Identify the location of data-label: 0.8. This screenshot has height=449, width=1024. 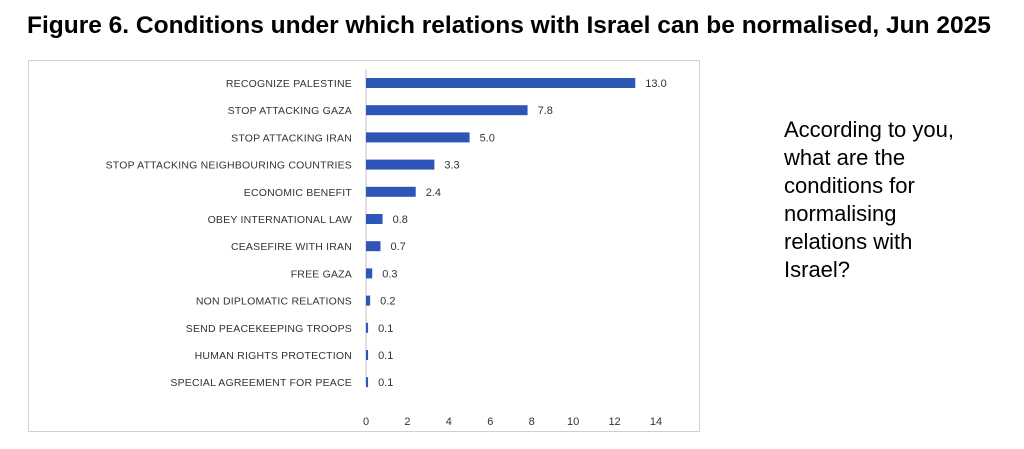
(400, 220).